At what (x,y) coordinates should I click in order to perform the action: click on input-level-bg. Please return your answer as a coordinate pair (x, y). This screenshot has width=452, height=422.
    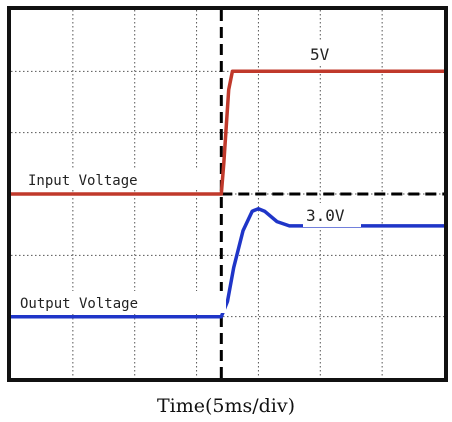
    Looking at the image, I should click on (325, 53).